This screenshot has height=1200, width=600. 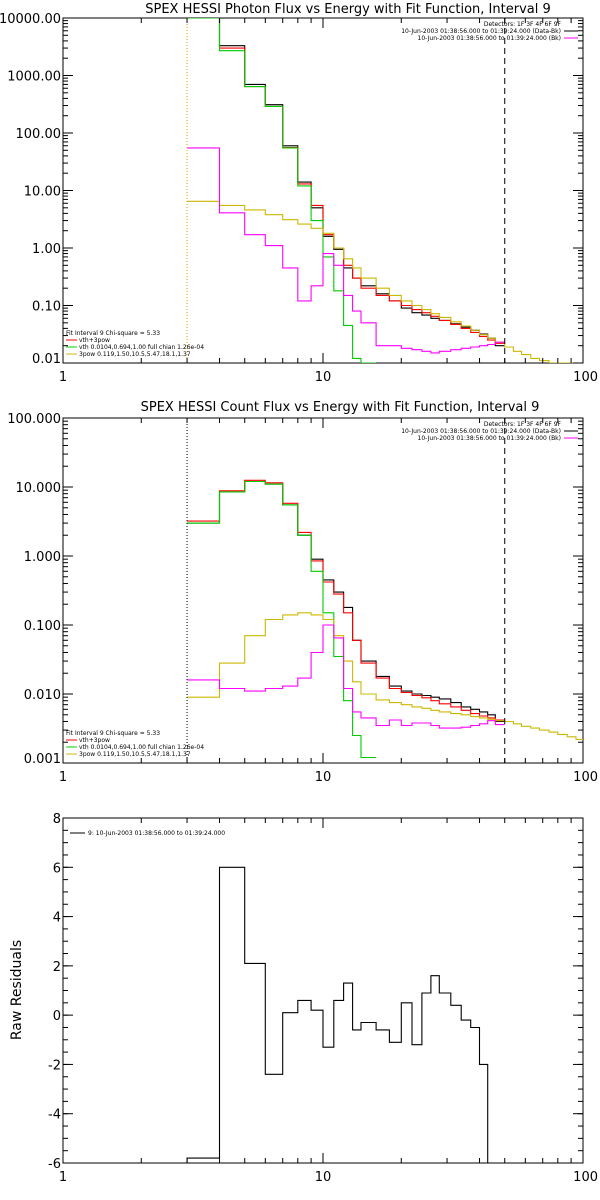 What do you see at coordinates (34, 419) in the screenshot?
I see `count-y-tick-label: 100.000` at bounding box center [34, 419].